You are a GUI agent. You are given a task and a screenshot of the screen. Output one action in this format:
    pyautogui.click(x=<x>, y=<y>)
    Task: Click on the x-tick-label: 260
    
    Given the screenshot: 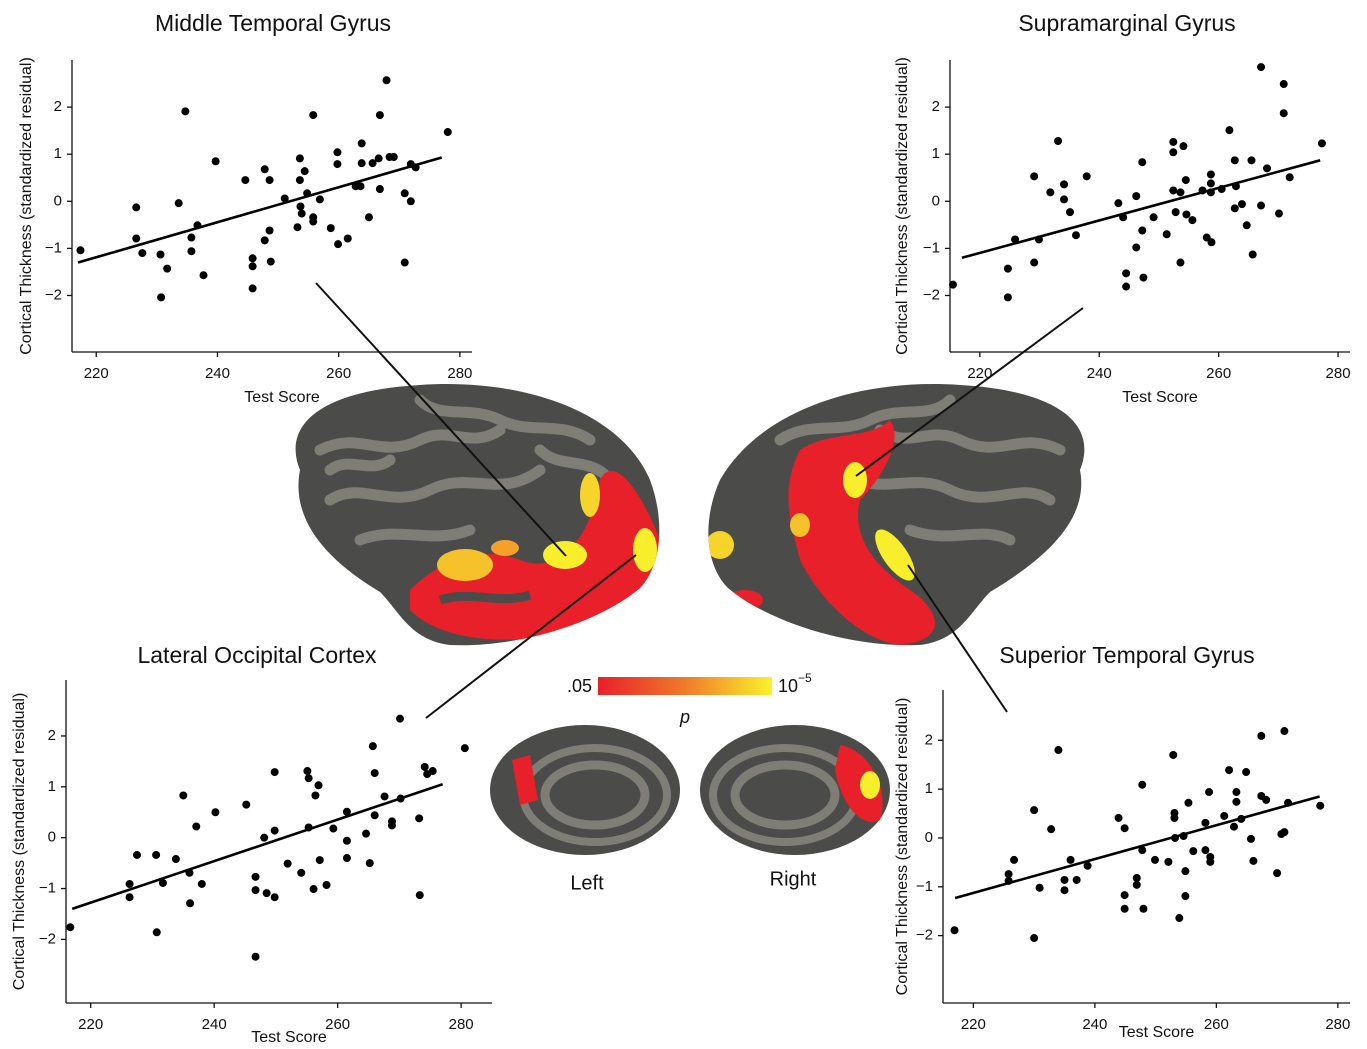 What is the action you would take?
    pyautogui.click(x=337, y=1024)
    